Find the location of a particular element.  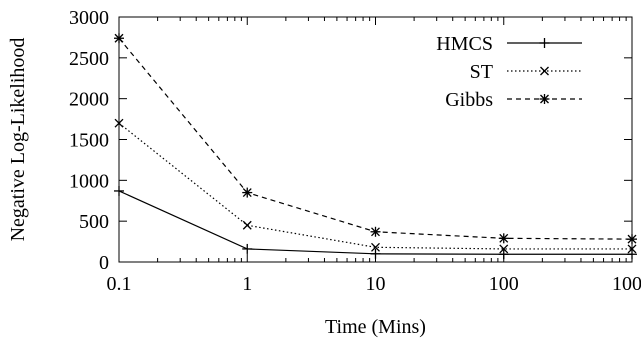

y-axis-label: Negative Log-Likelihood is located at coordinates (18, 140).